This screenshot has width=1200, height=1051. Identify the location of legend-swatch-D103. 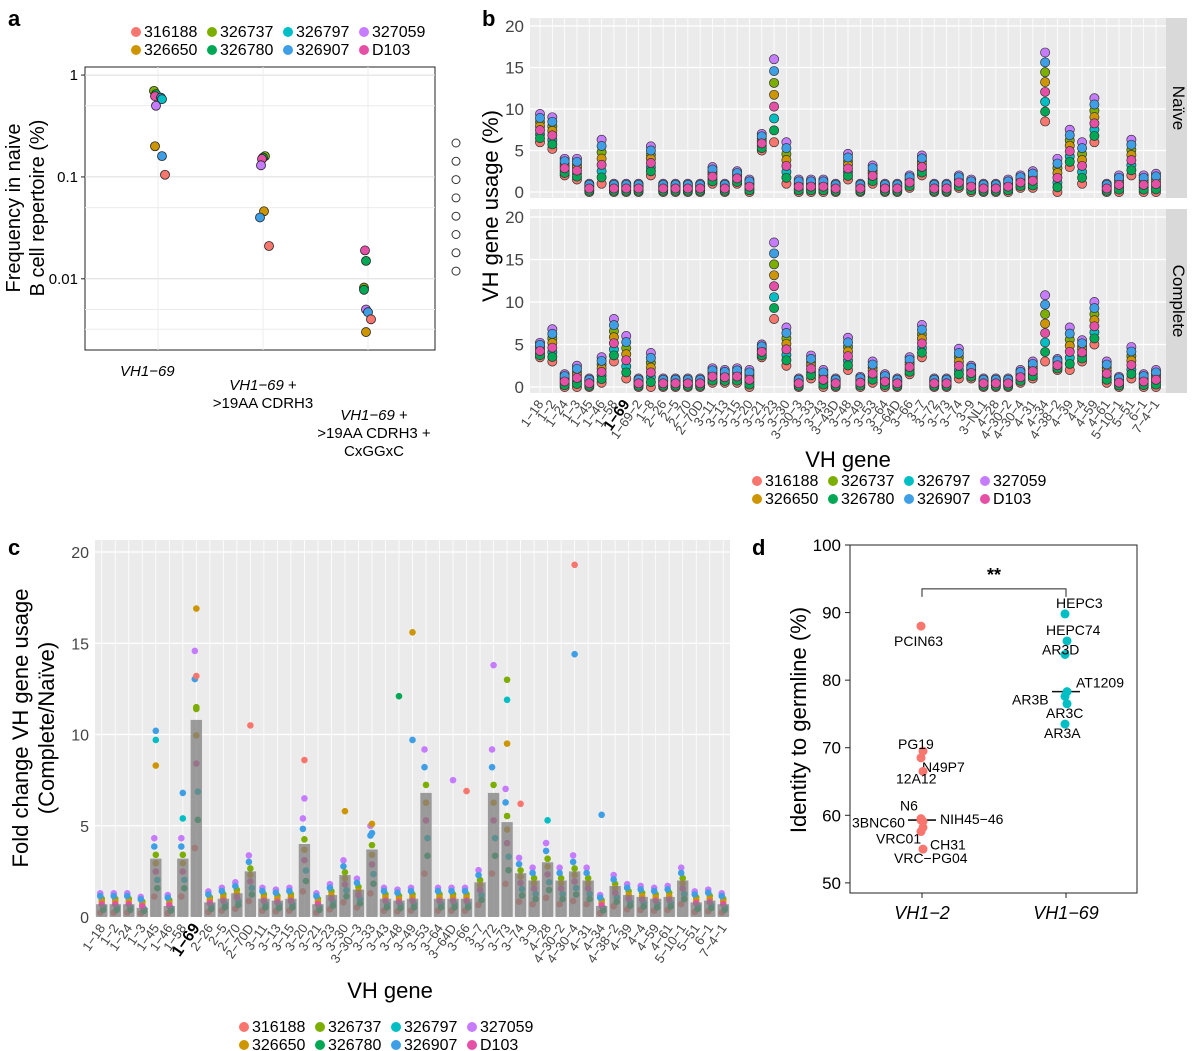
(472, 1045).